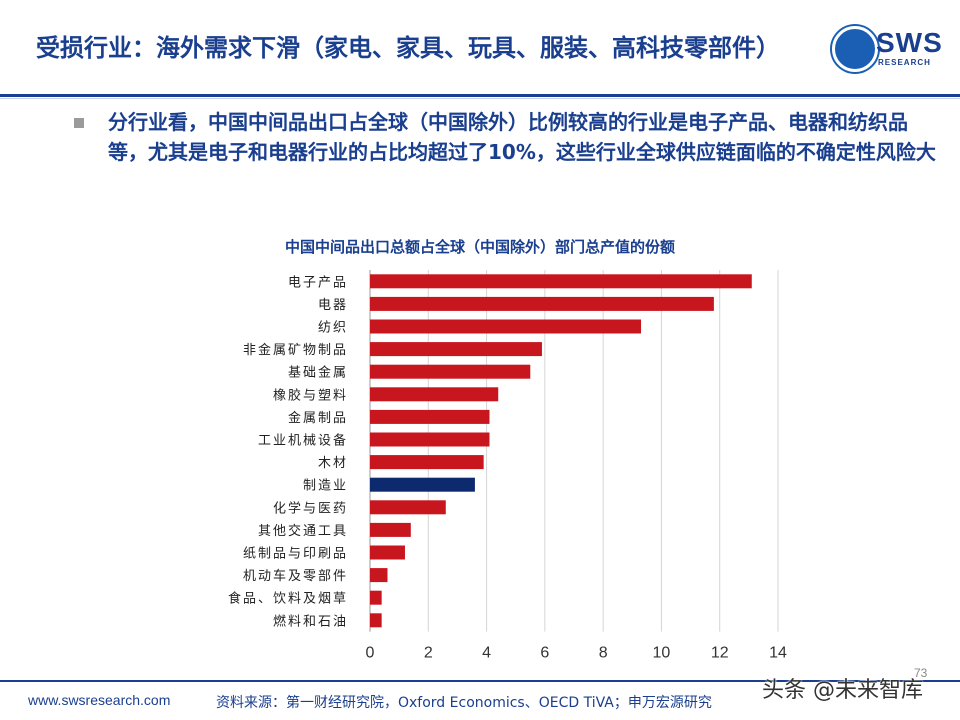 The image size is (960, 720). What do you see at coordinates (303, 531) in the screenshot?
I see `category-label: 其他交通工具` at bounding box center [303, 531].